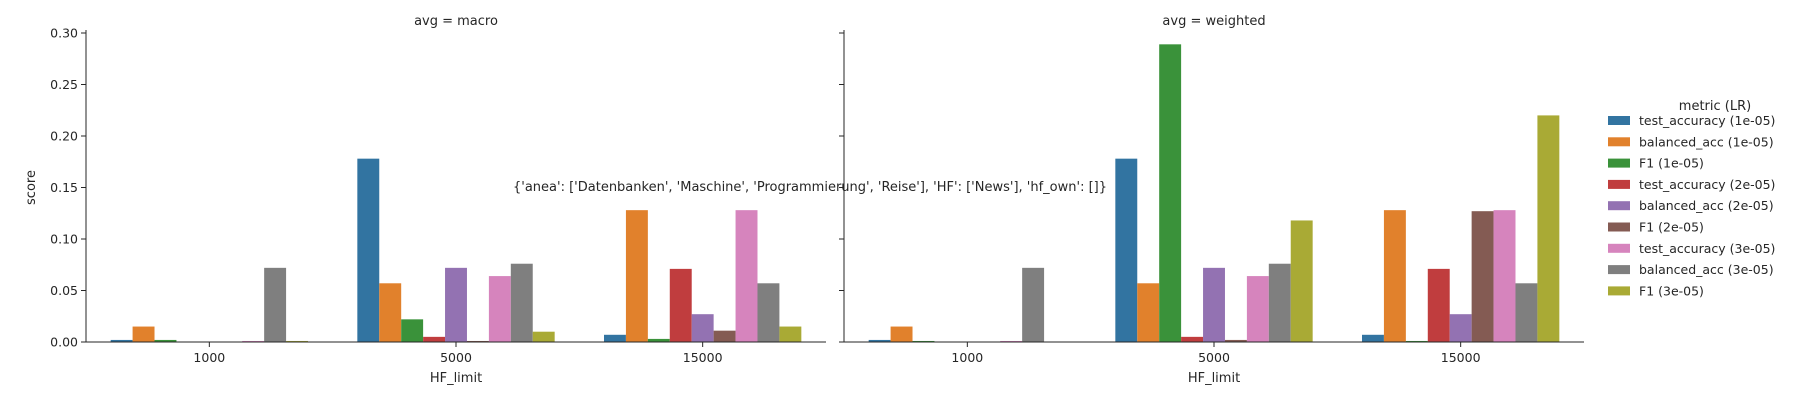  I want to click on y-tick-label: 0.05, so click(64, 290).